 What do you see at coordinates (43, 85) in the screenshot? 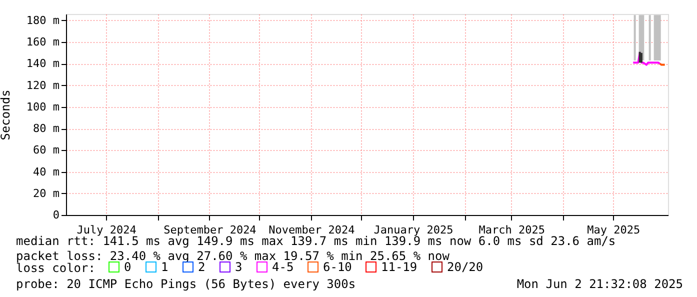
I see `y-tick-label: 120 m` at bounding box center [43, 85].